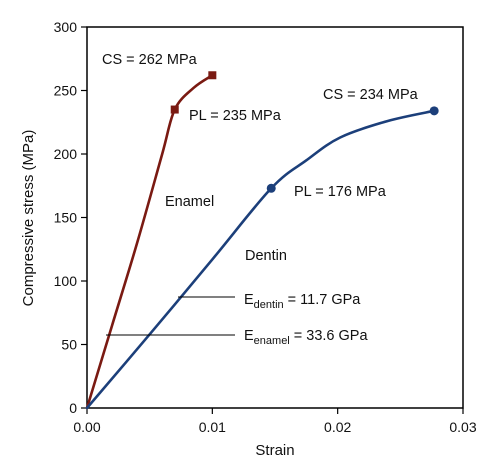  I want to click on e-enamel-value: = 33.6 GPa, so click(329, 336).